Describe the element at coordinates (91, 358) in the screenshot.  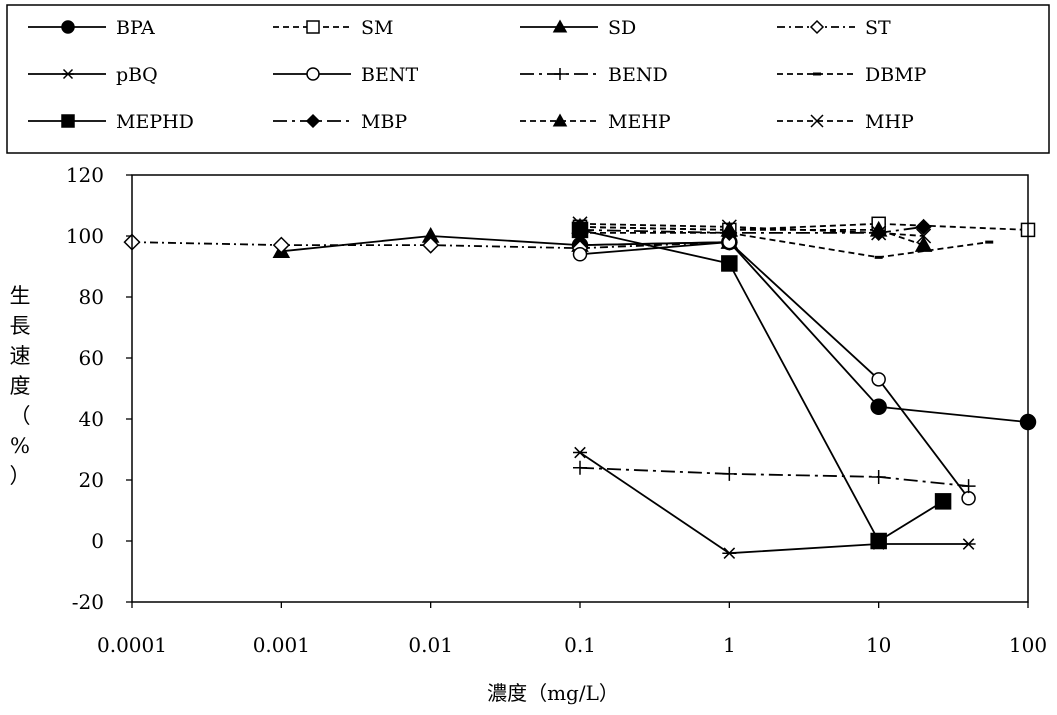
I see `y-tick-label: 60` at that location.